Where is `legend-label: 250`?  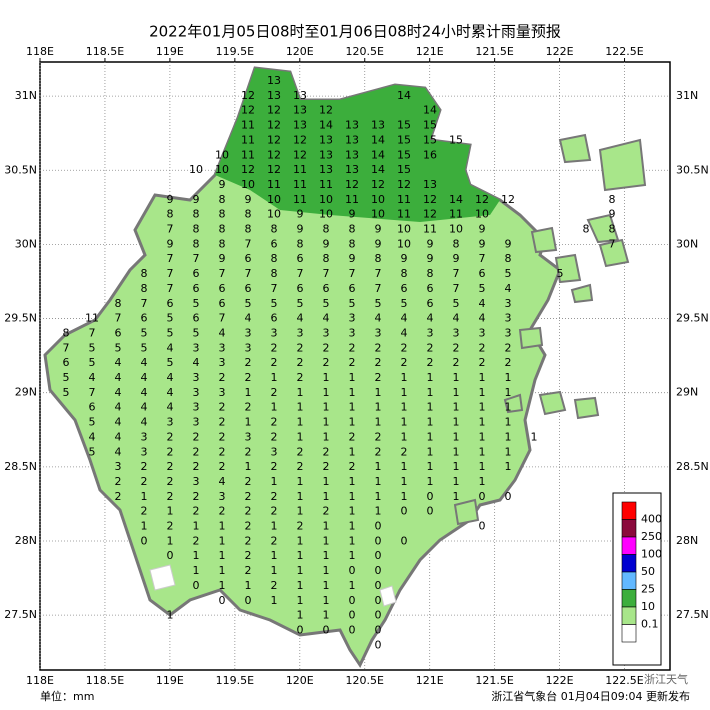 legend-label: 250 is located at coordinates (651, 536).